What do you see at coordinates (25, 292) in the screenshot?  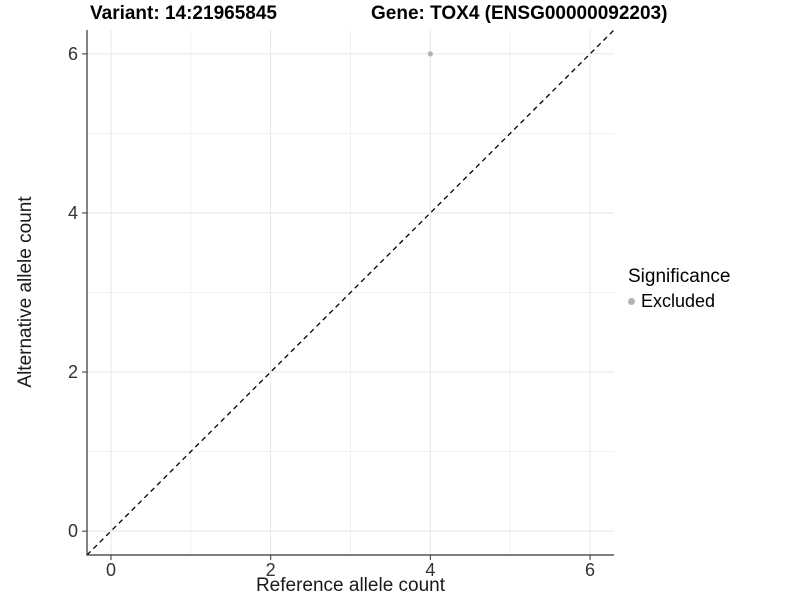 I see `y-axis-label: Alternative allele count` at bounding box center [25, 292].